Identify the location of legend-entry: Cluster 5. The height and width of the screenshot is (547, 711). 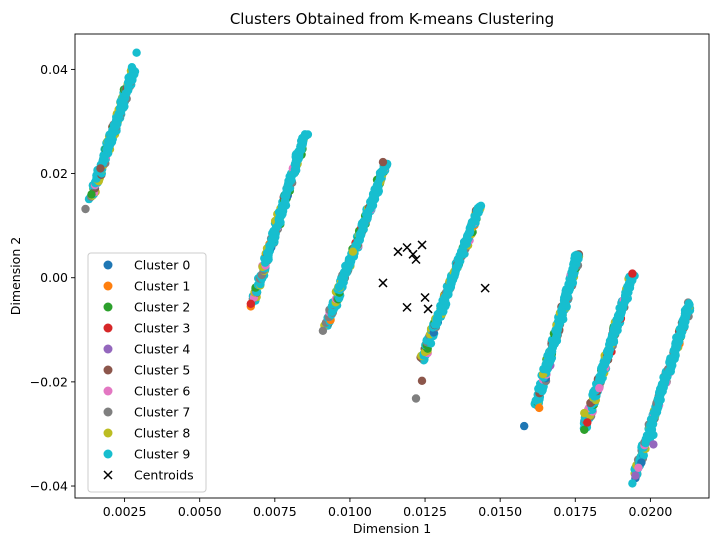
(146, 370).